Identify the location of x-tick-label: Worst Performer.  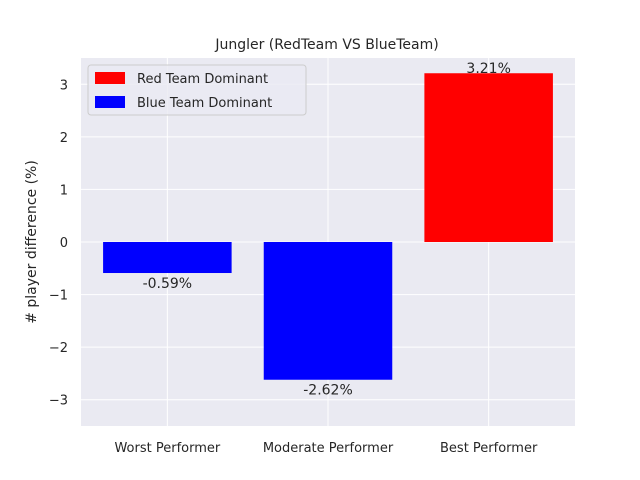
(167, 448).